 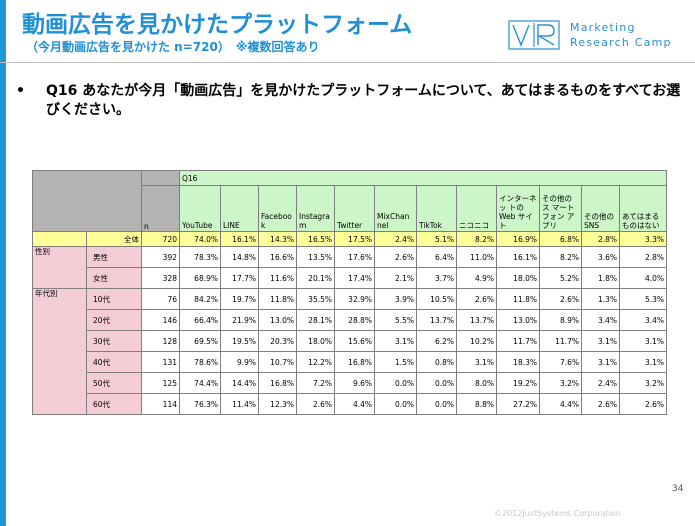 What do you see at coordinates (200, 299) in the screenshot?
I see `table-cell: 84.2%` at bounding box center [200, 299].